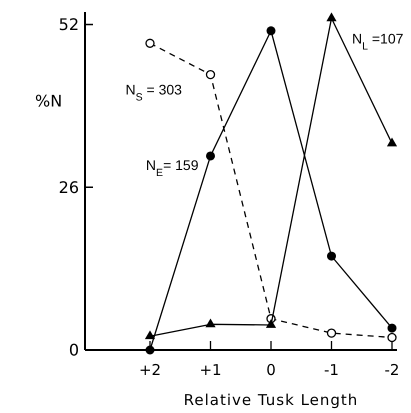 Image resolution: width=411 pixels, height=413 pixels. What do you see at coordinates (48, 101) in the screenshot?
I see `y-axis-title: %N` at bounding box center [48, 101].